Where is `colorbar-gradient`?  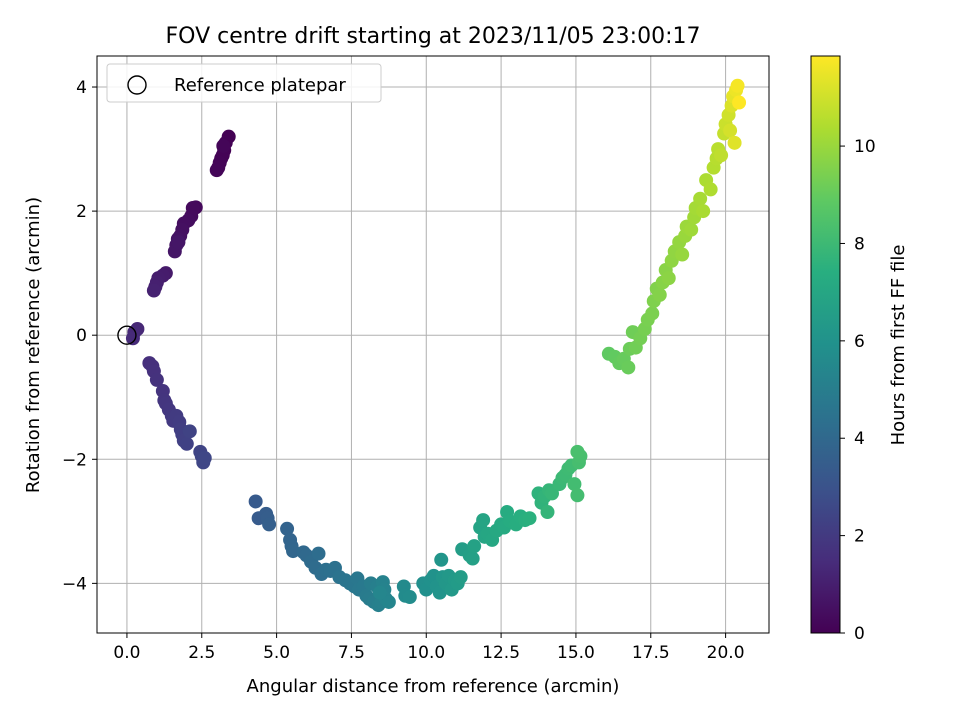 colorbar-gradient is located at coordinates (825, 344).